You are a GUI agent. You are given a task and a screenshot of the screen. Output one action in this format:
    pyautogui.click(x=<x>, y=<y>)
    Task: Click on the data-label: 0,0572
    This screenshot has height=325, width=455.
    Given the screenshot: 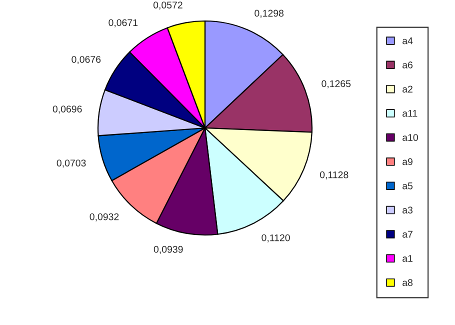 What is the action you would take?
    pyautogui.click(x=167, y=6)
    